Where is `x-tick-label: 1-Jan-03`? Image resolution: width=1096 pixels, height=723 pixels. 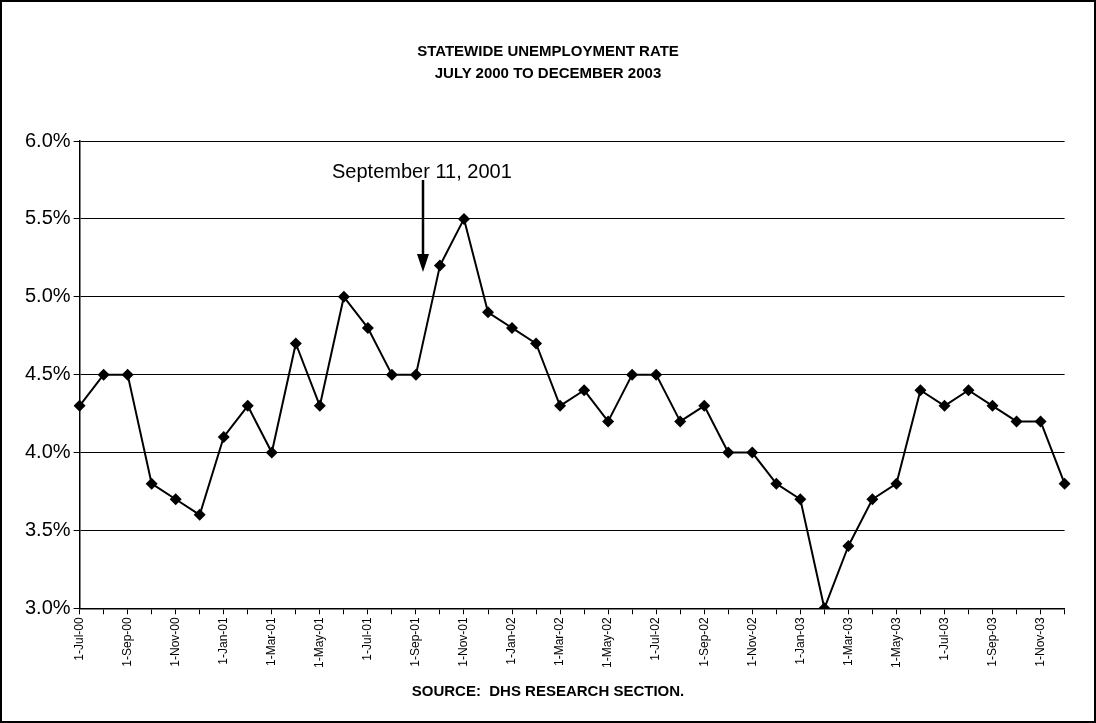 x-tick-label: 1-Jan-03 is located at coordinates (799, 641).